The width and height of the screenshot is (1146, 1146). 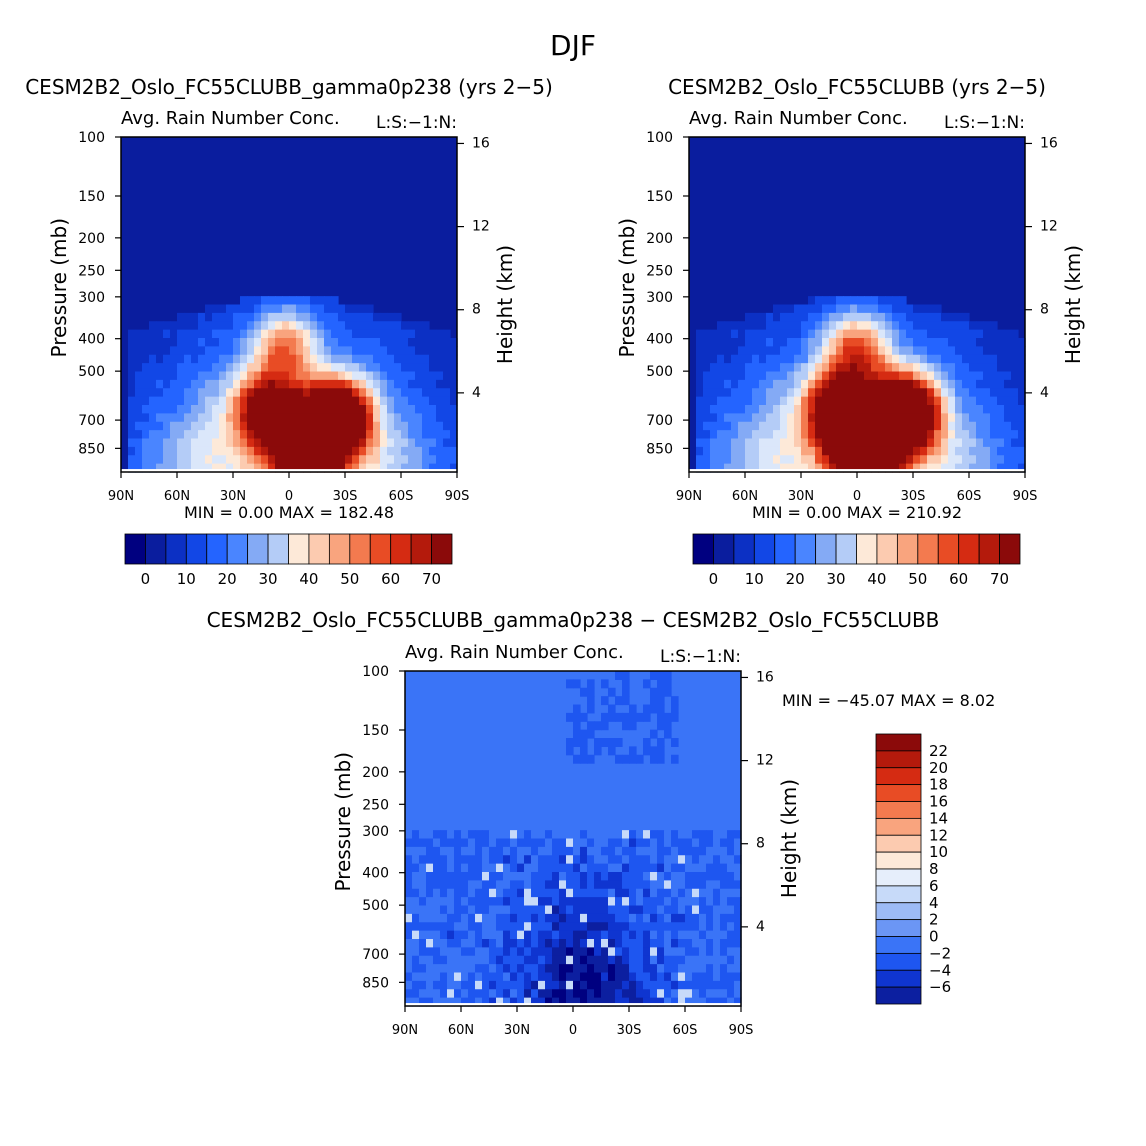 What do you see at coordinates (401, 496) in the screenshot?
I see `x-tick-label: 60S` at bounding box center [401, 496].